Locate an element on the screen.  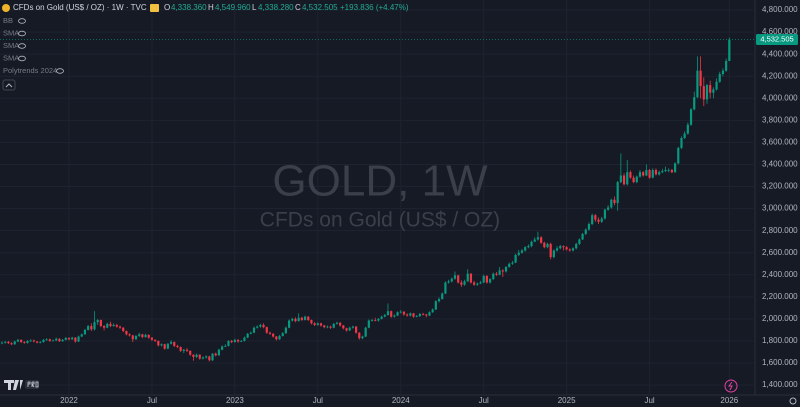
high-label: H is located at coordinates (211, 7).